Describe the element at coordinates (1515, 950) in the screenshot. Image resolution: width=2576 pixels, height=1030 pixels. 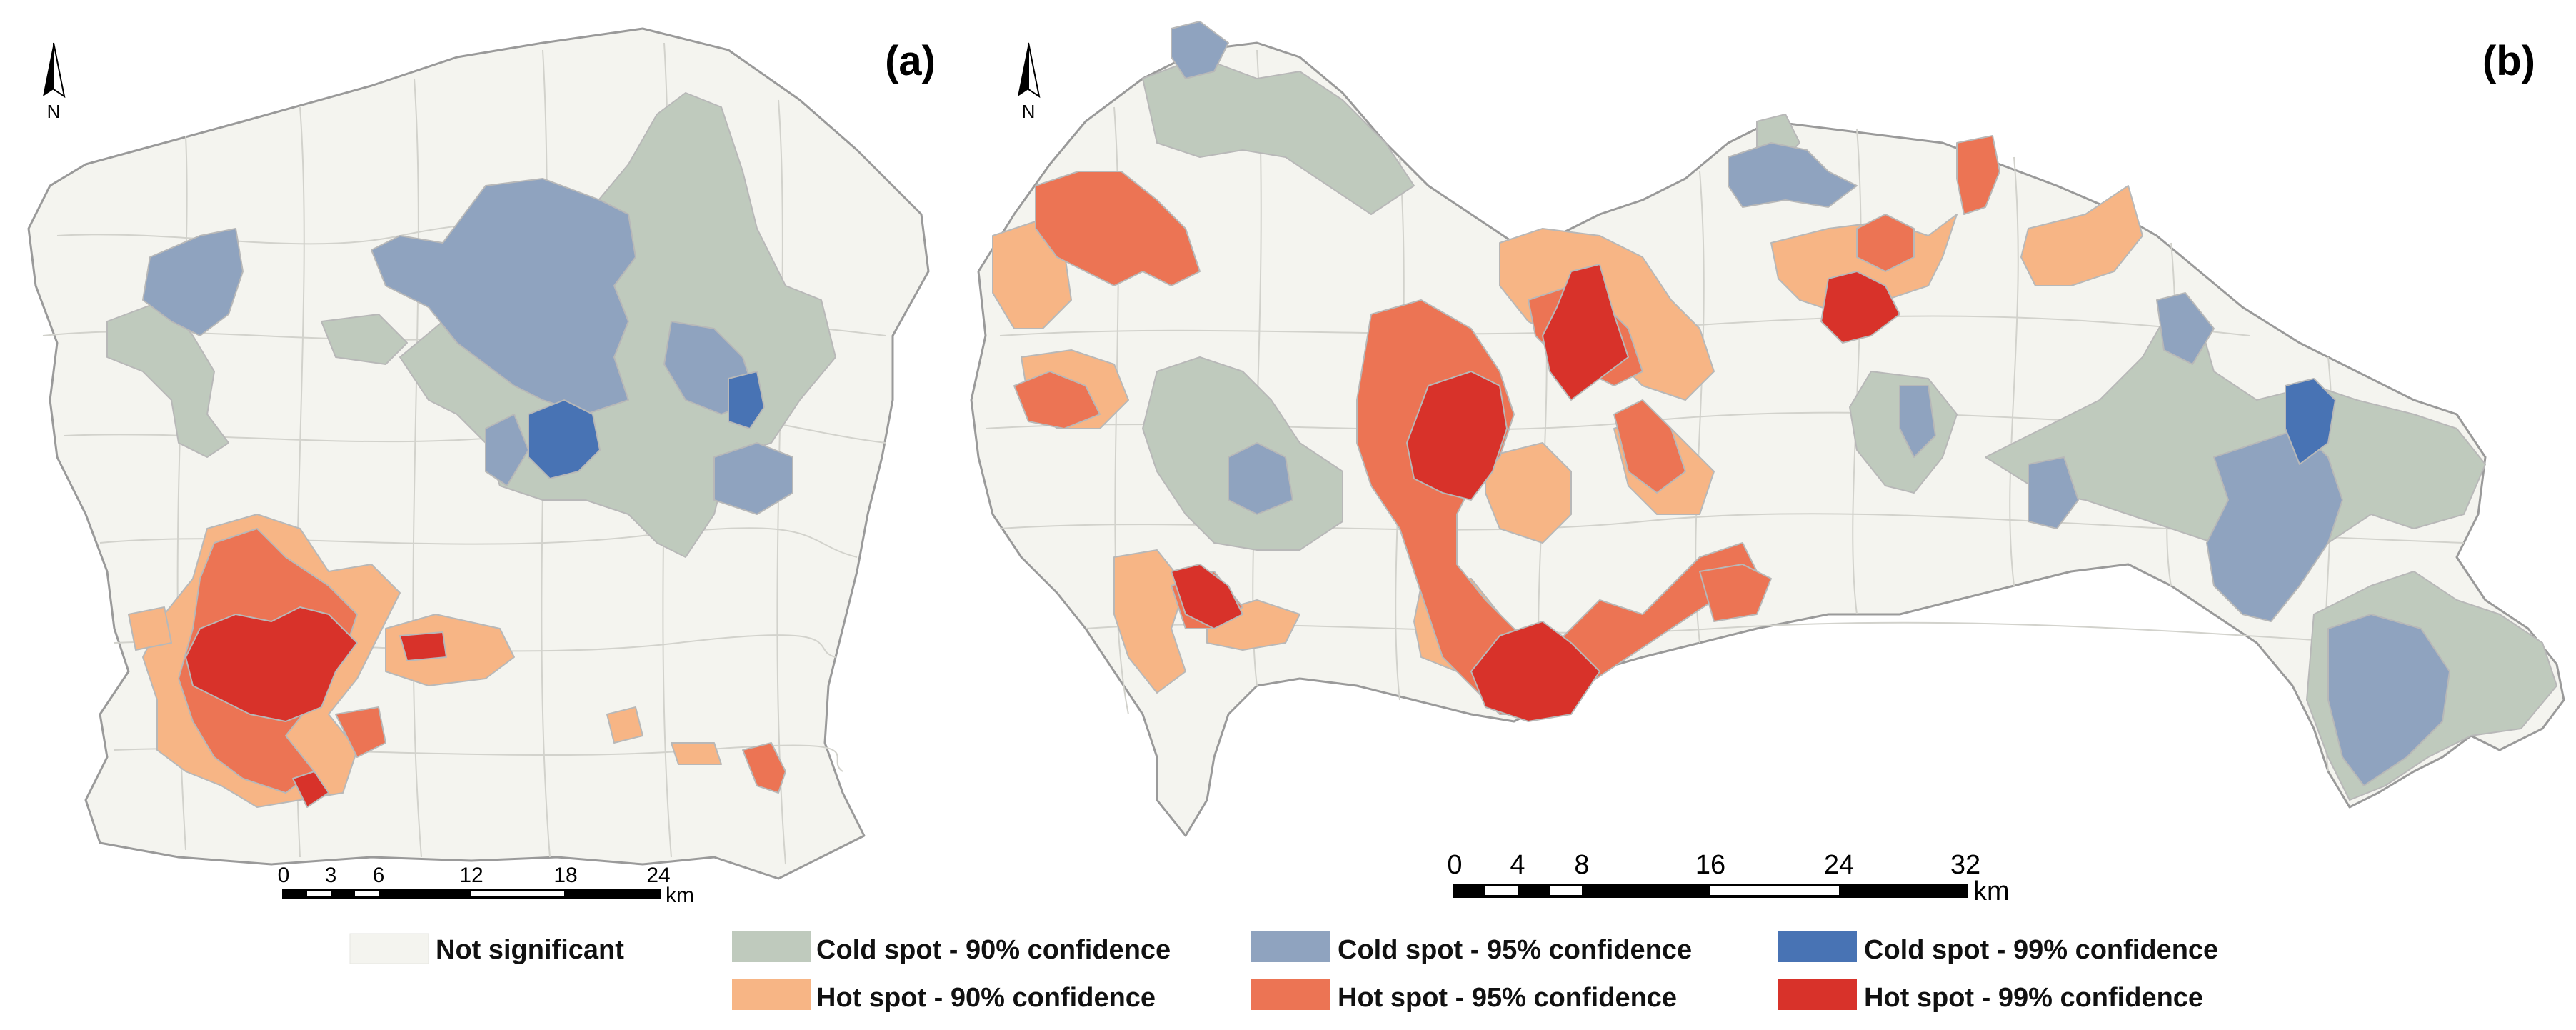
I see `legend-label: Cold spot - 95% confidence` at that location.